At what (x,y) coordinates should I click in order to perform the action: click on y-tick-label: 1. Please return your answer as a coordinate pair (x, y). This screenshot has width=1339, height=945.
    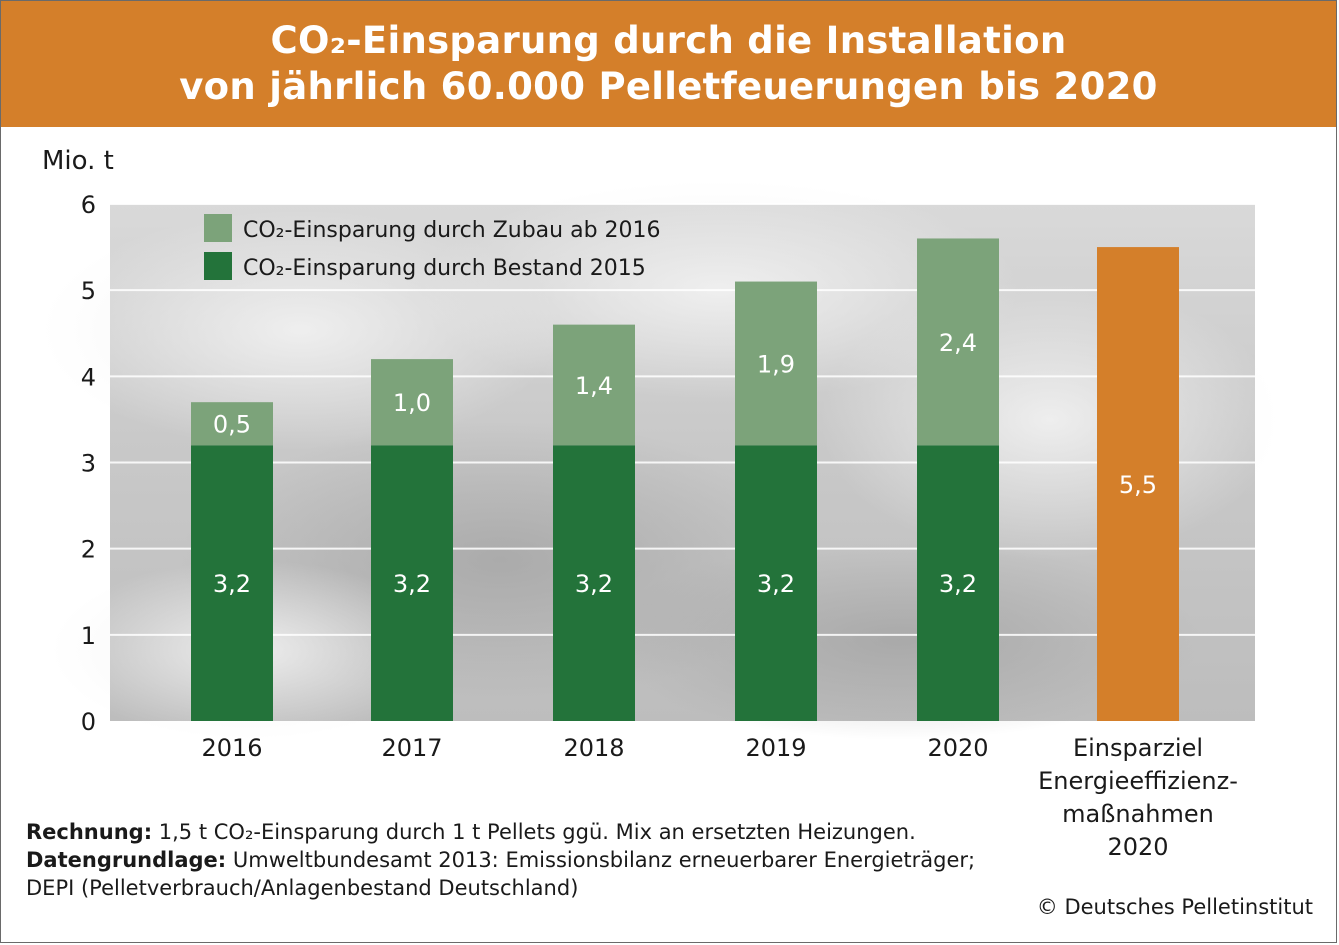
    Looking at the image, I should click on (88, 636).